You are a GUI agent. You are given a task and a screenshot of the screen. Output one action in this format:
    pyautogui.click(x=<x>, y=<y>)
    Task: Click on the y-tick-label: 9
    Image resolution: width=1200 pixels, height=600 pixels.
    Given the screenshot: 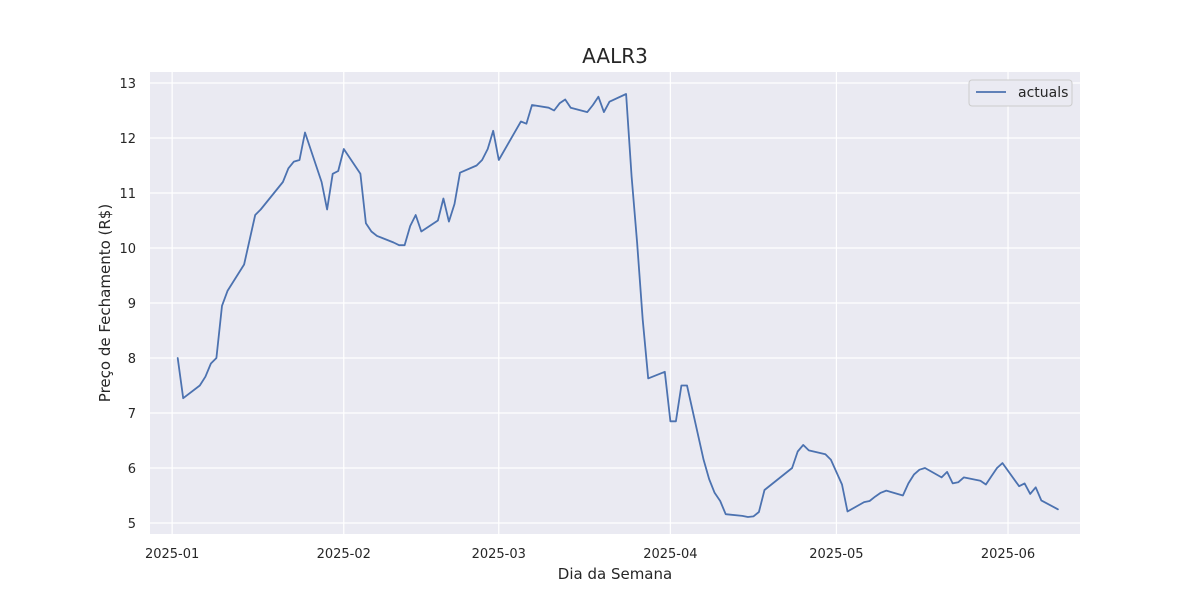 What is the action you would take?
    pyautogui.click(x=132, y=304)
    